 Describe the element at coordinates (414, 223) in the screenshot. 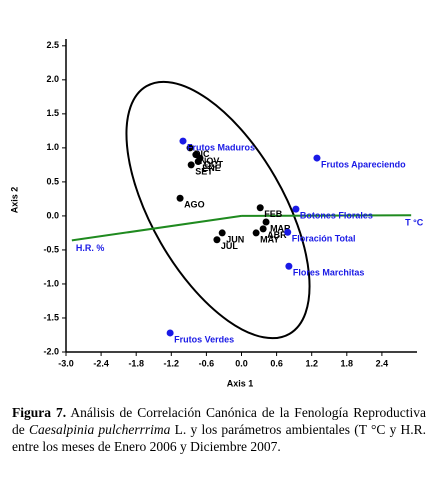

I see `vector-label: T °C` at that location.